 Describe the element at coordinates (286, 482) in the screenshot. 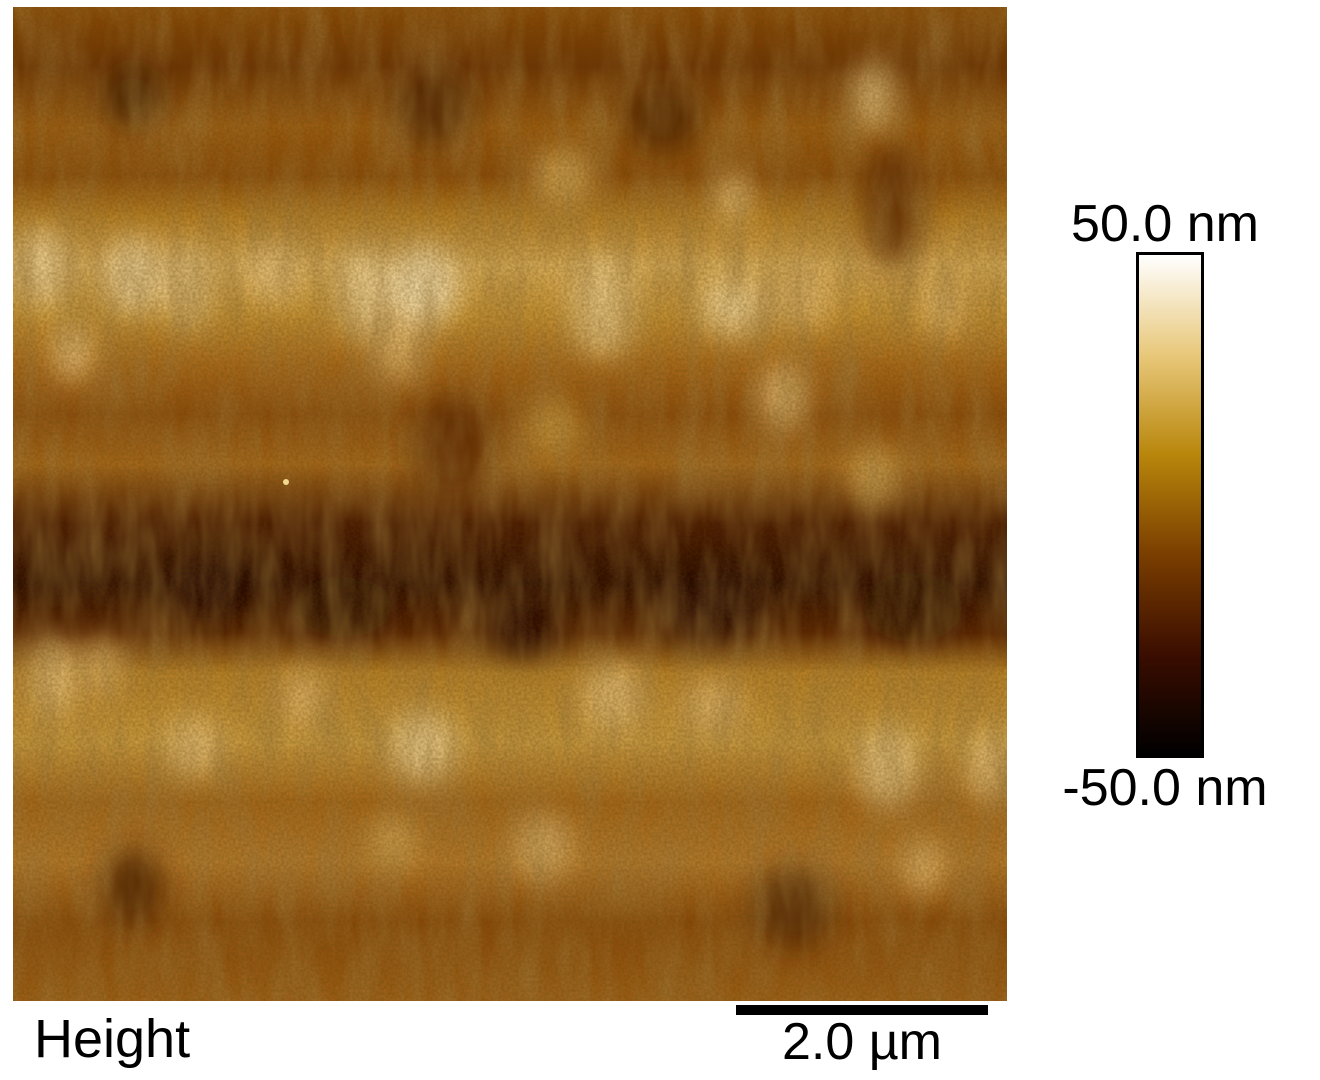

I see `bright-particle` at that location.